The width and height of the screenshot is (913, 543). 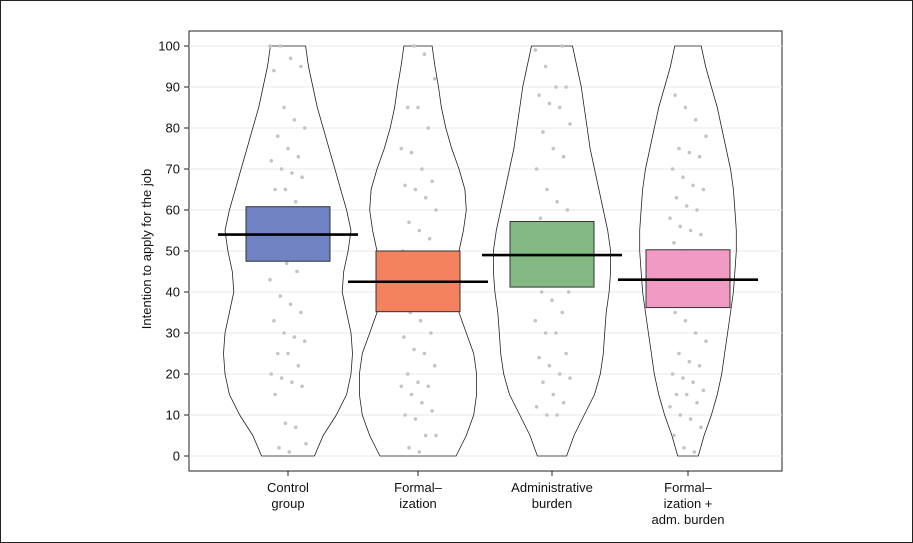 I want to click on violin, so click(x=688, y=251).